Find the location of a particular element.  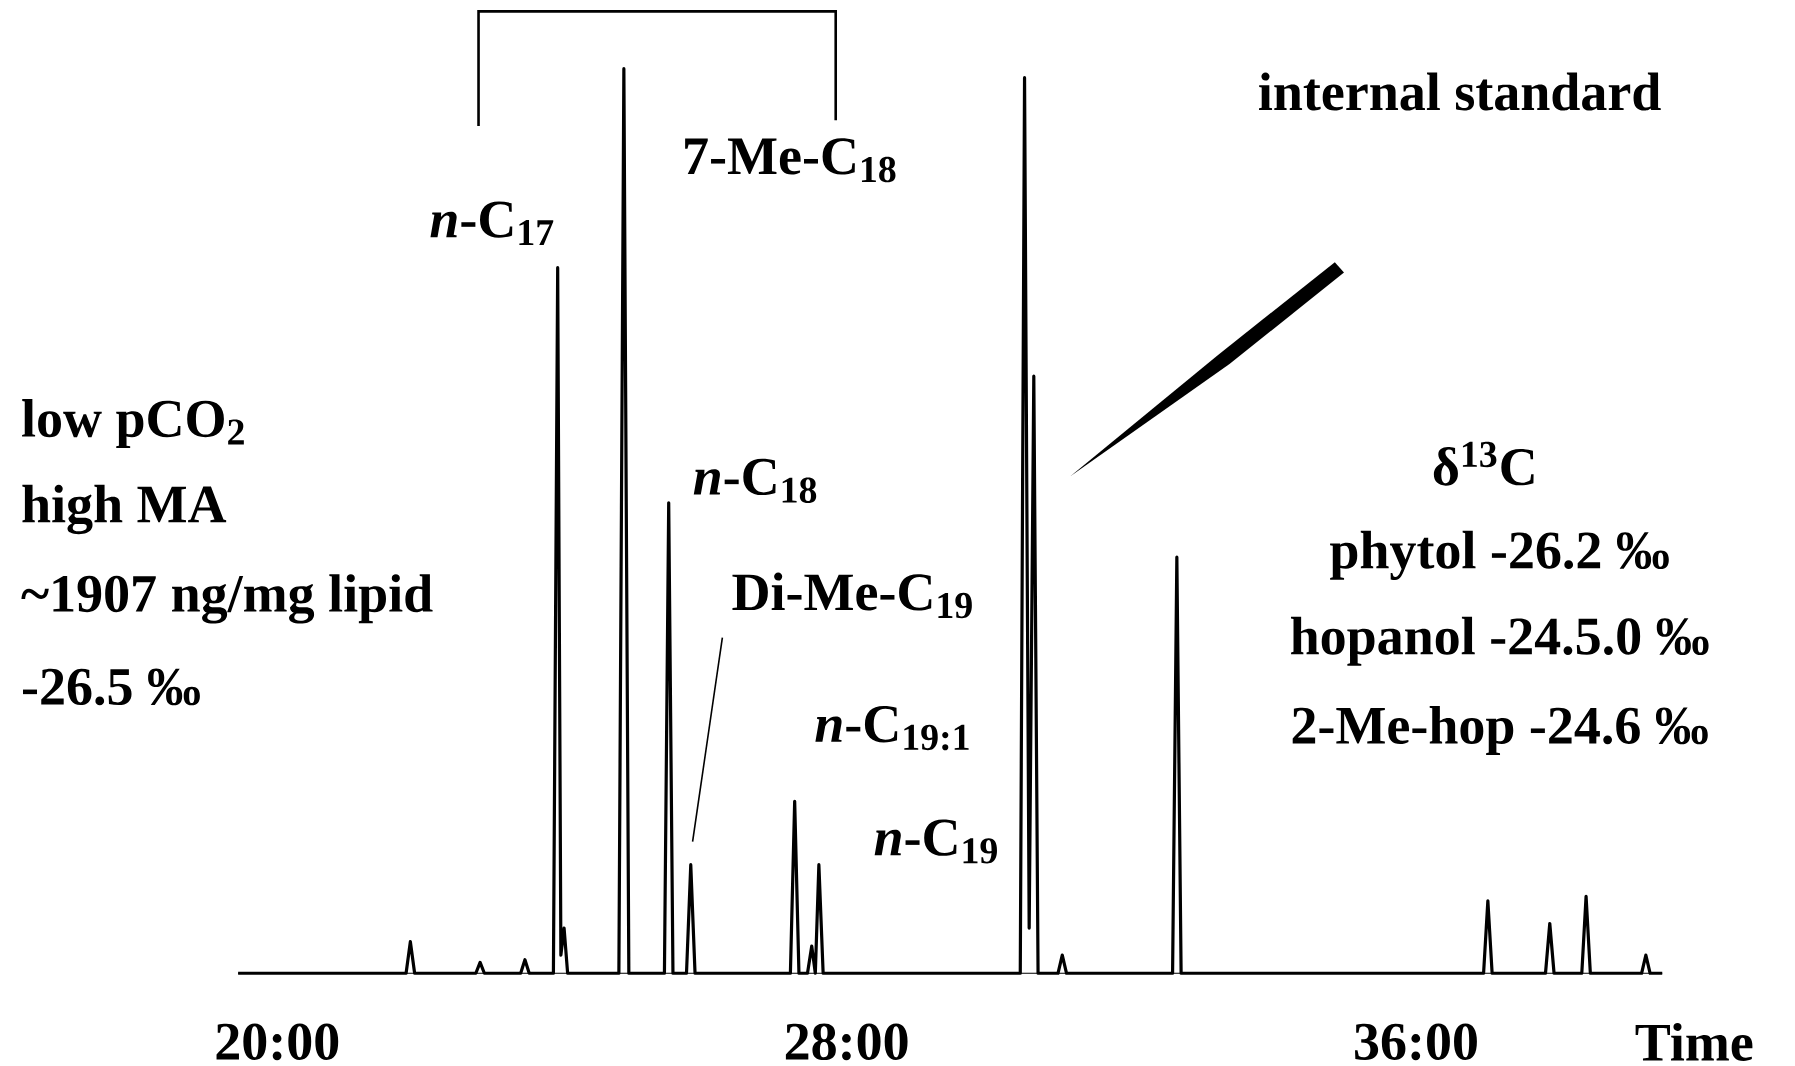

annotation: n-C$_{18}$ is located at coordinates (755, 480).